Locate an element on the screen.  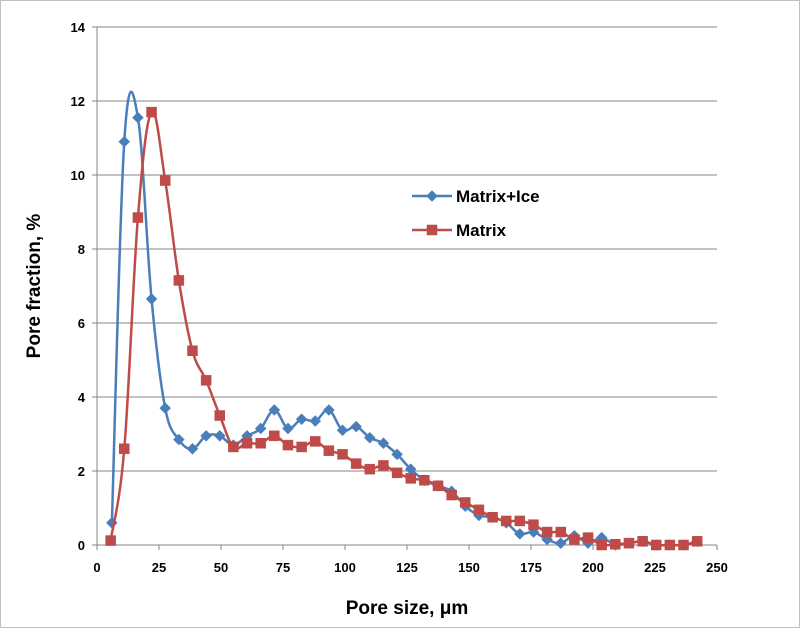
y-axis-title: Pore fraction, % is located at coordinates (34, 286).